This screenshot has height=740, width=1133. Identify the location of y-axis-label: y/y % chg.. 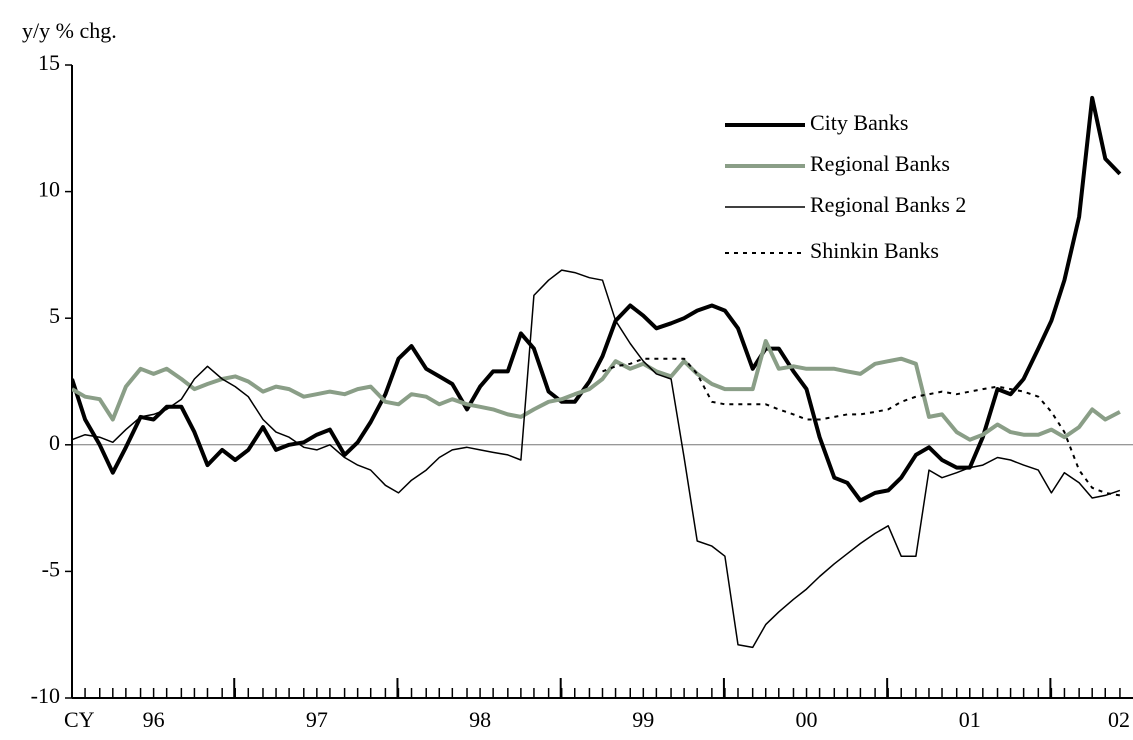
(69, 30).